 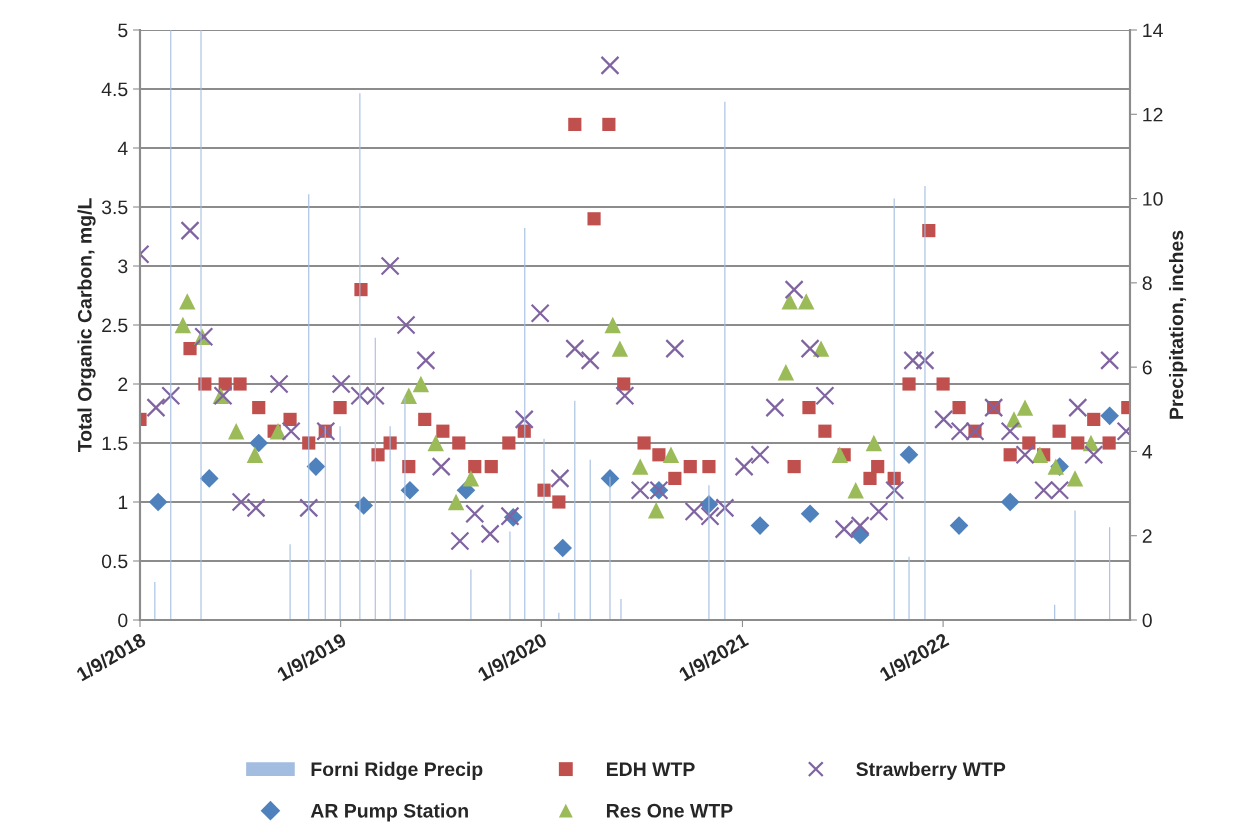 I want to click on y-tick-label: 2.5, so click(x=115, y=325).